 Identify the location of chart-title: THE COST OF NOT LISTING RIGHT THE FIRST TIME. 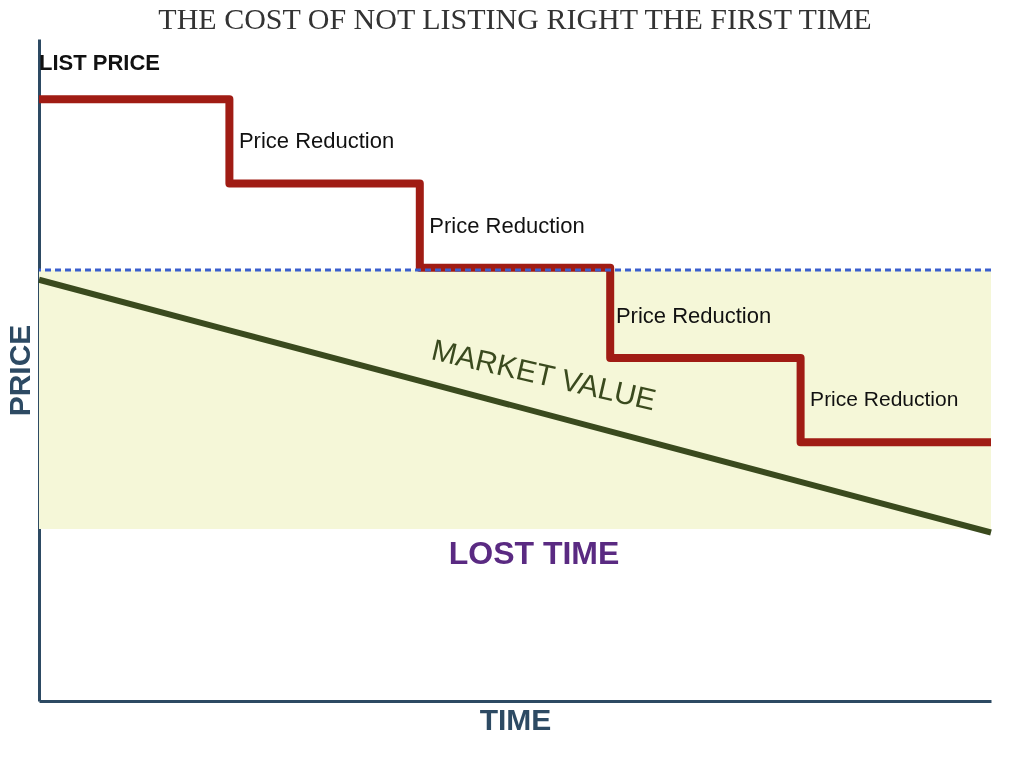
(515, 18).